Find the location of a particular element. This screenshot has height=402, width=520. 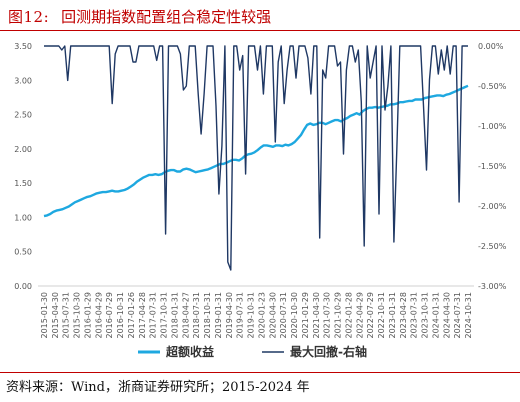

x-tick-label: 2020-10-30 is located at coordinates (294, 315).